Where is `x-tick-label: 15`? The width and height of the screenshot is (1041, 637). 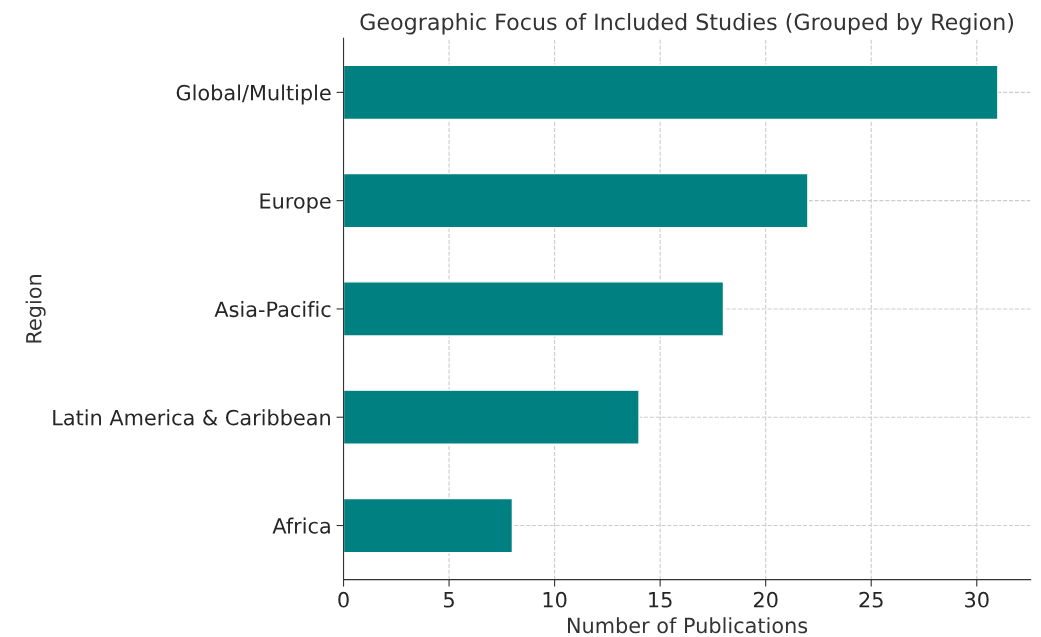
x-tick-label: 15 is located at coordinates (660, 600).